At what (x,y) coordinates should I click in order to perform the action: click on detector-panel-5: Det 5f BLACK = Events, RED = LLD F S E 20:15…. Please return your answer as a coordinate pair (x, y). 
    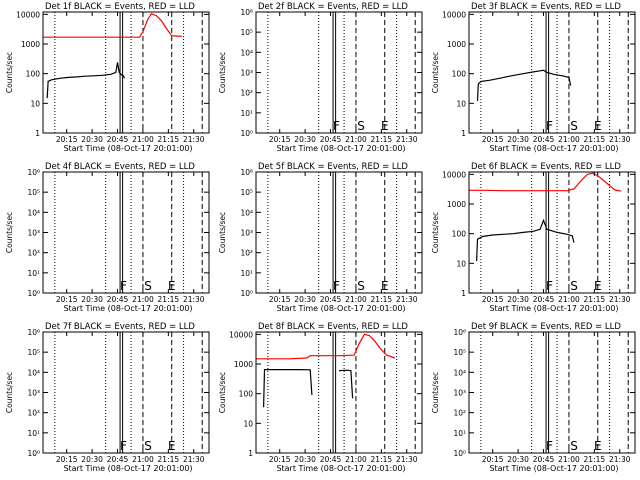
    Looking at the image, I should click on (320, 237).